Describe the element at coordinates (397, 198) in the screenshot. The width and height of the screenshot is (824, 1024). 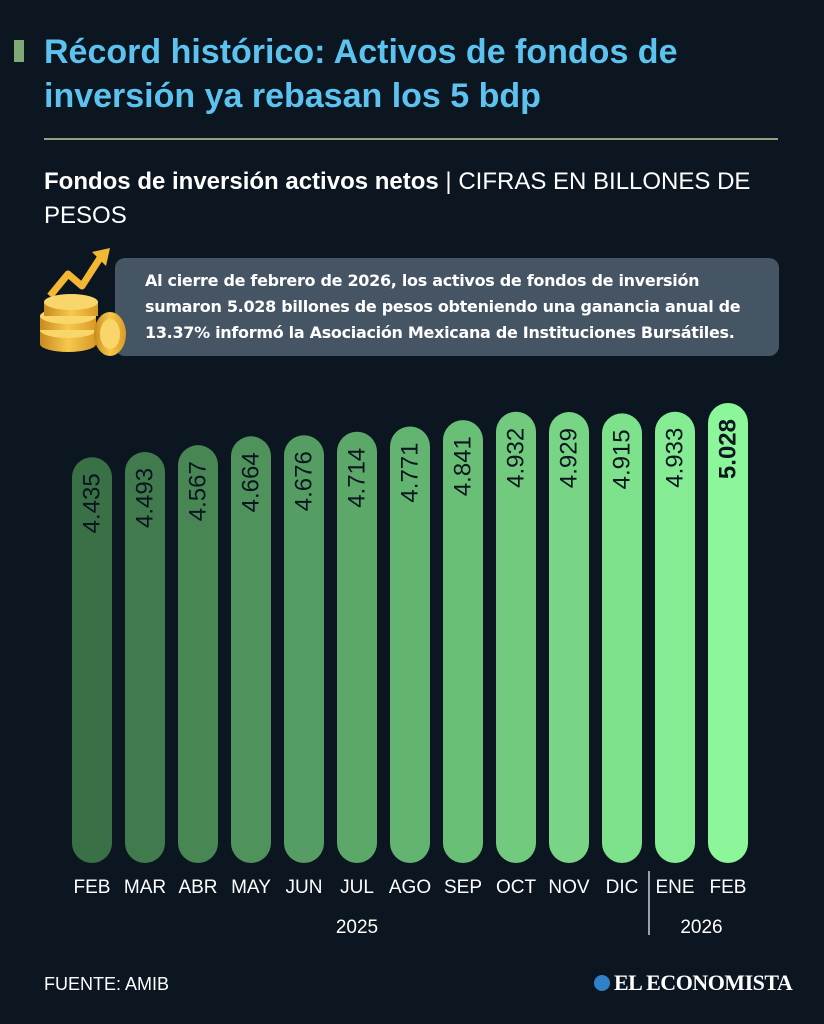
I see `subtitle-units: CIFRAS EN BILLONES DE PESOS` at that location.